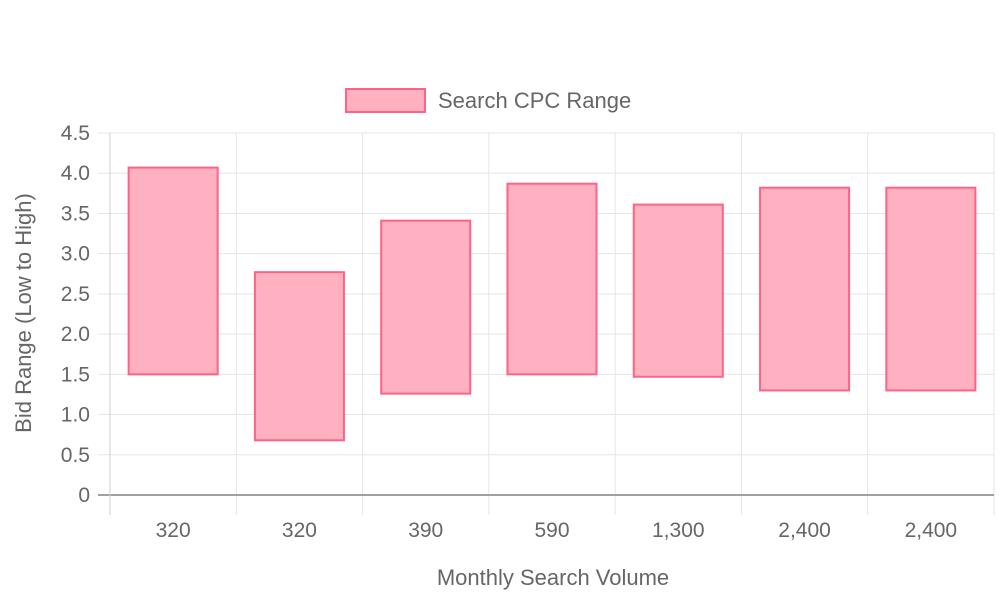  I want to click on x-tick-label: 1,300, so click(678, 530).